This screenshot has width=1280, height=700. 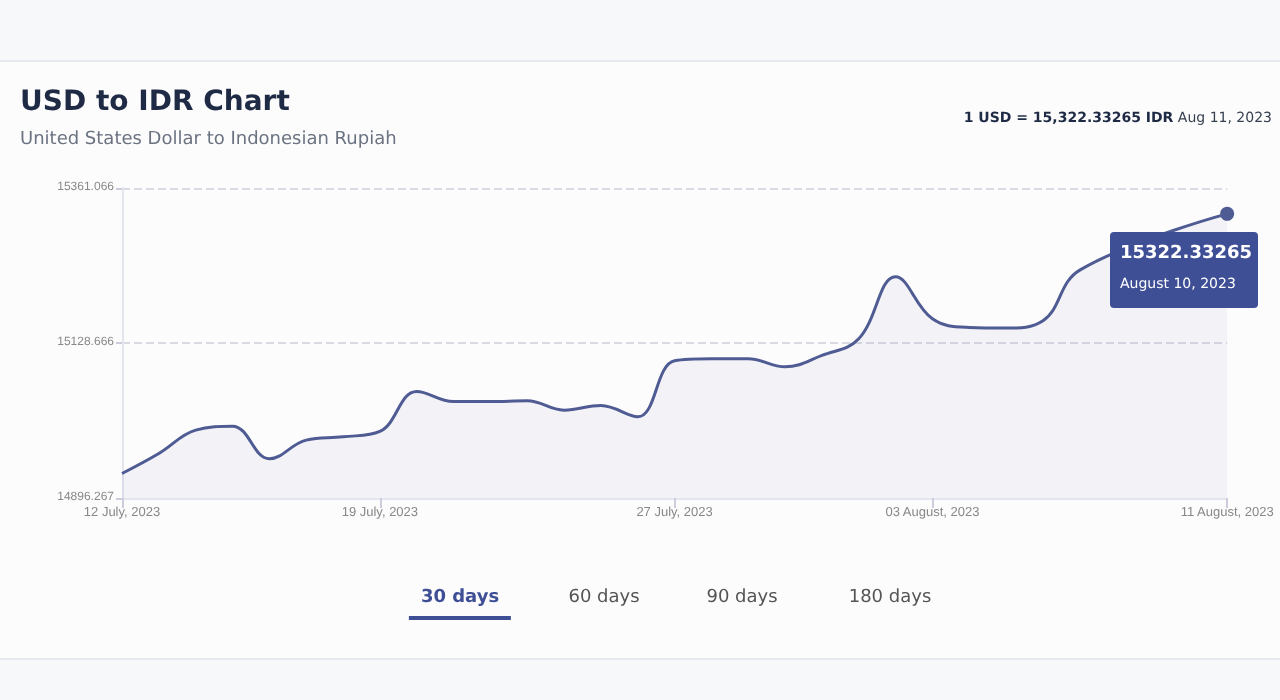 I want to click on chart-subtitle: United States Dollar to Indonesian Rupiah, so click(x=208, y=140).